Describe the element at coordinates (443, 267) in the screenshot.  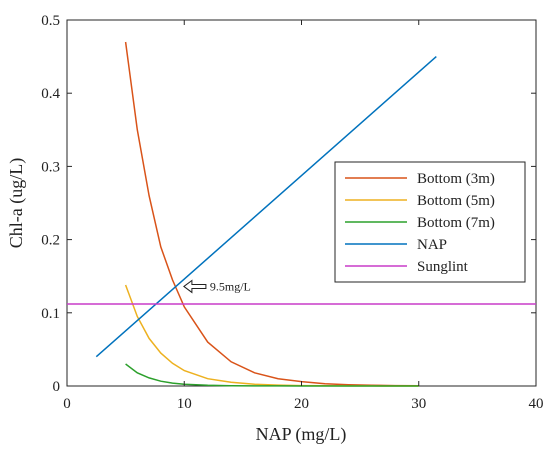
I see `legend-label: Sunglint` at that location.